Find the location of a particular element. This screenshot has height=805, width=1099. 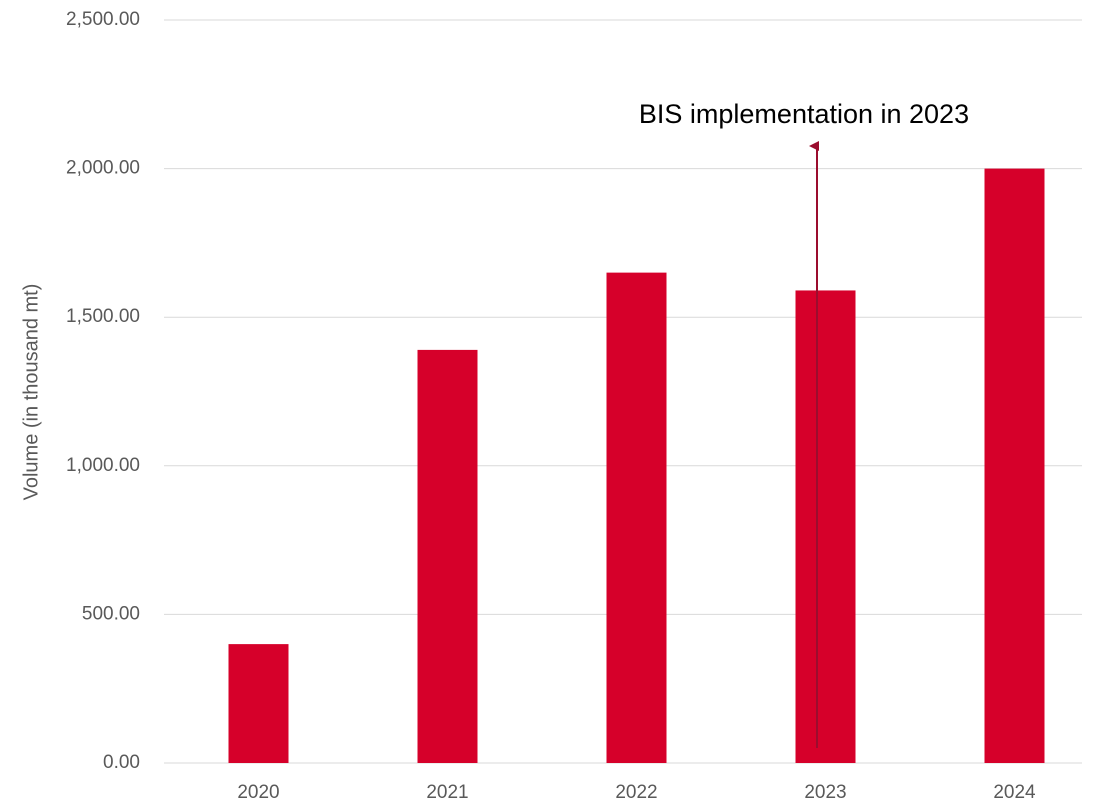

y-tick-label: 500.00 is located at coordinates (111, 613).